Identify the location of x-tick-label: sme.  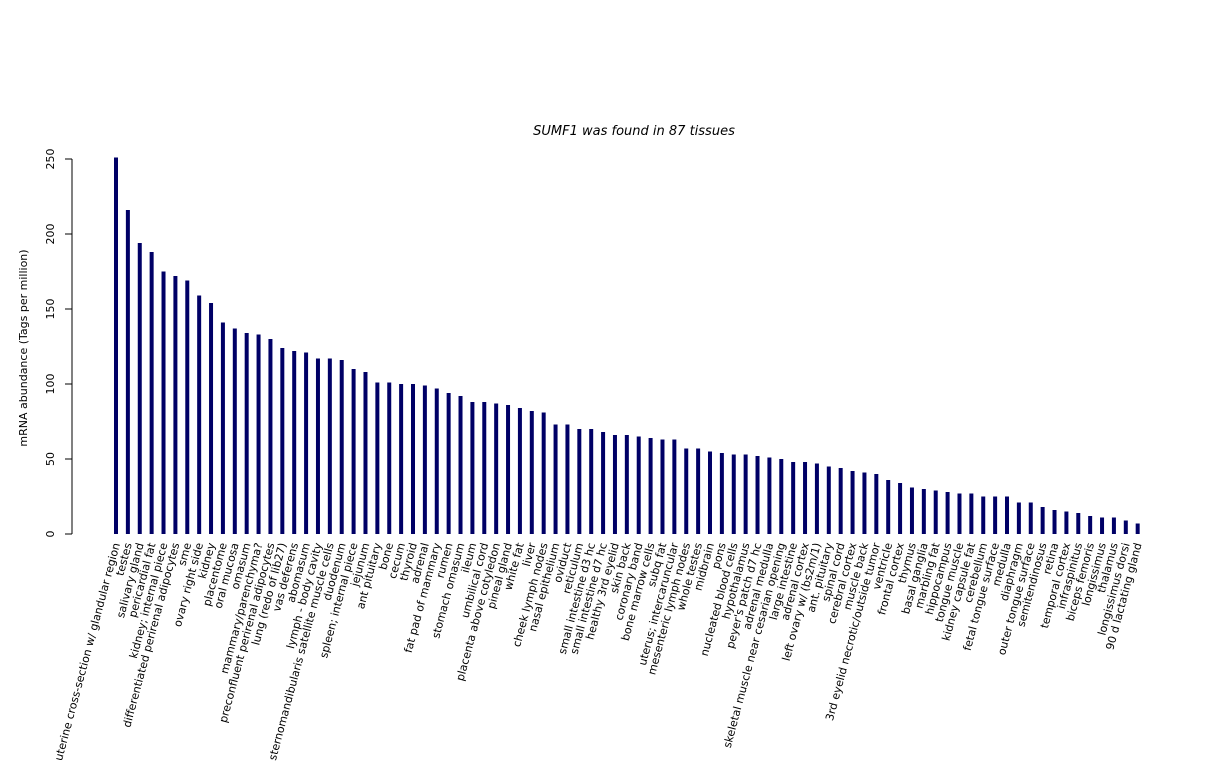
(185, 554).